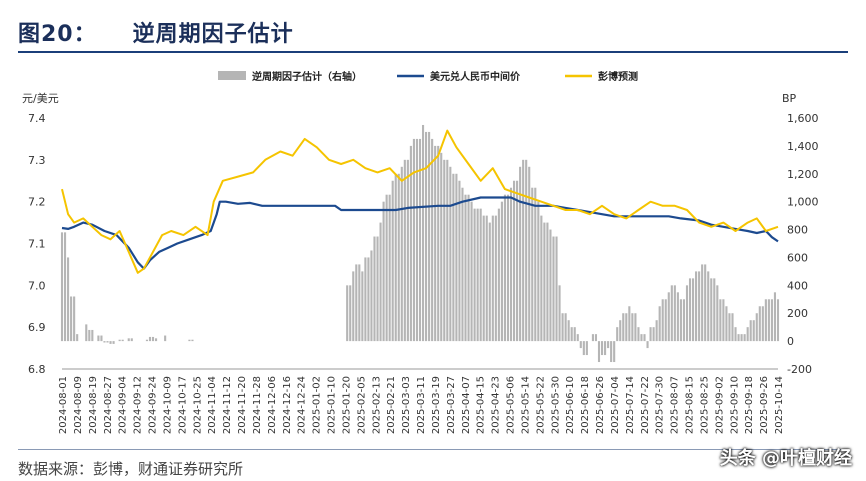 Image resolution: width=866 pixels, height=481 pixels. What do you see at coordinates (433, 449) in the screenshot?
I see `footer-divider` at bounding box center [433, 449].